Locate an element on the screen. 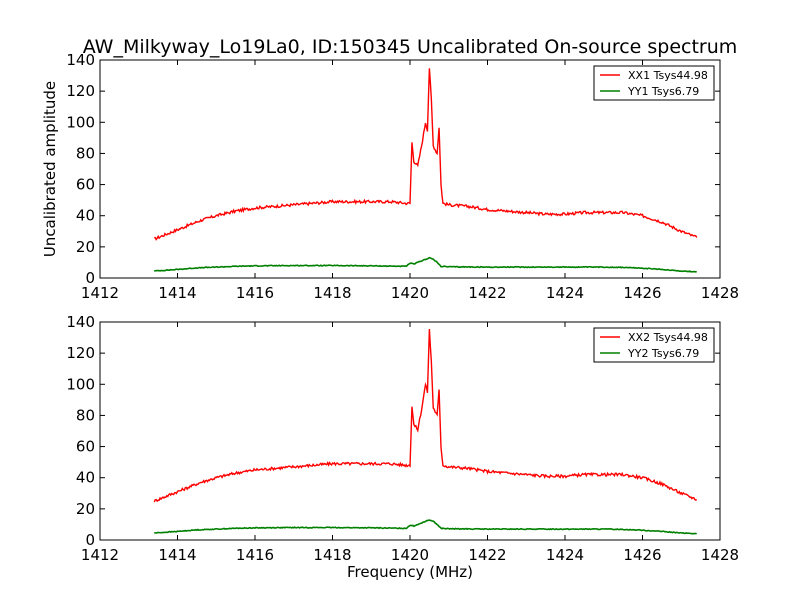  series-line-yy2 is located at coordinates (425, 527).